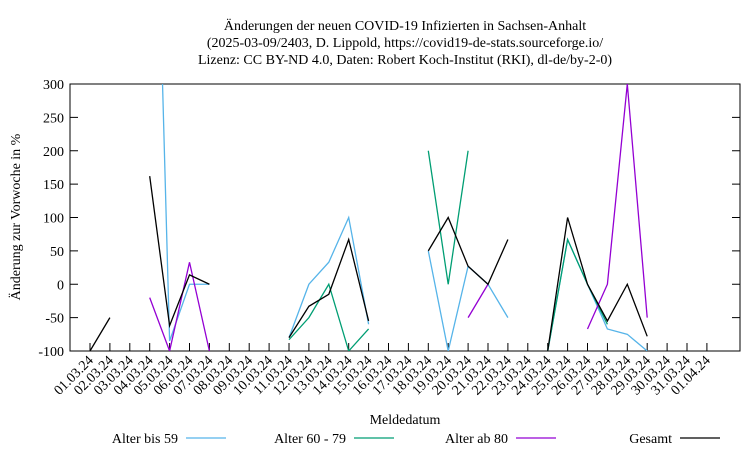  Describe the element at coordinates (15, 216) in the screenshot. I see `y-axis-label: Änderung zur Vorwoche in %` at that location.